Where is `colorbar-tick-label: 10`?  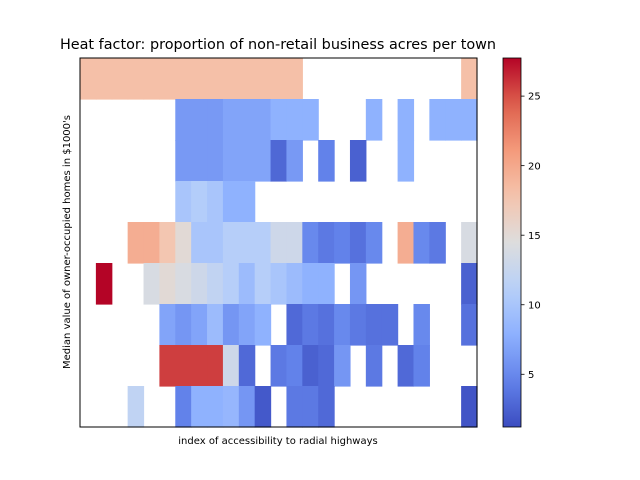
colorbar-tick-label: 10 is located at coordinates (534, 305).